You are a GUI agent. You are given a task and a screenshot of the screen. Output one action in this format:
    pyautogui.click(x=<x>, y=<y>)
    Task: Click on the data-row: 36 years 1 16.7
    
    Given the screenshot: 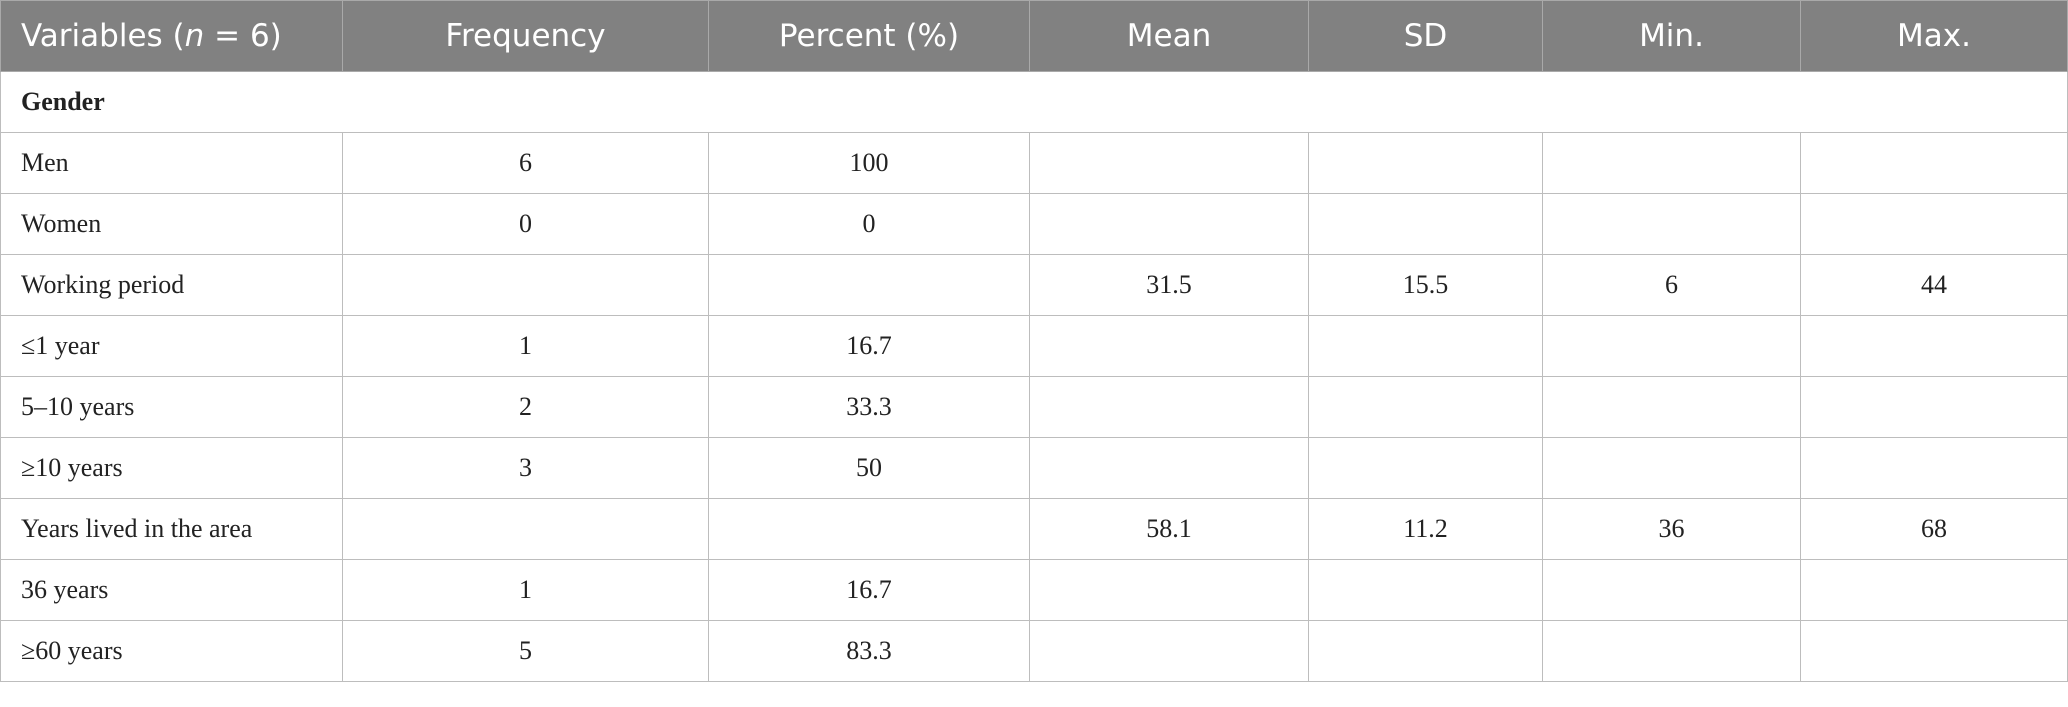 What is the action you would take?
    pyautogui.click(x=1034, y=590)
    